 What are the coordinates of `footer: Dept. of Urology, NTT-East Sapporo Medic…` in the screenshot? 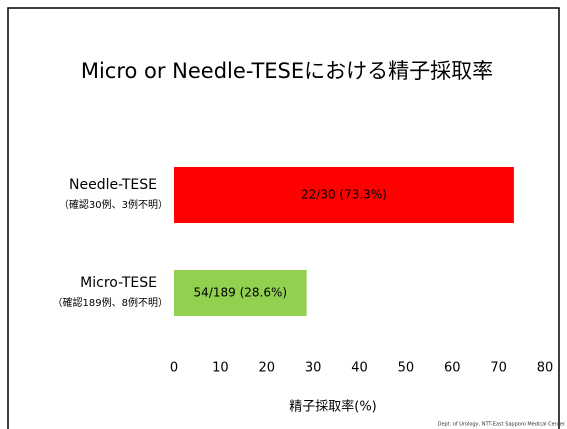 It's located at (502, 425).